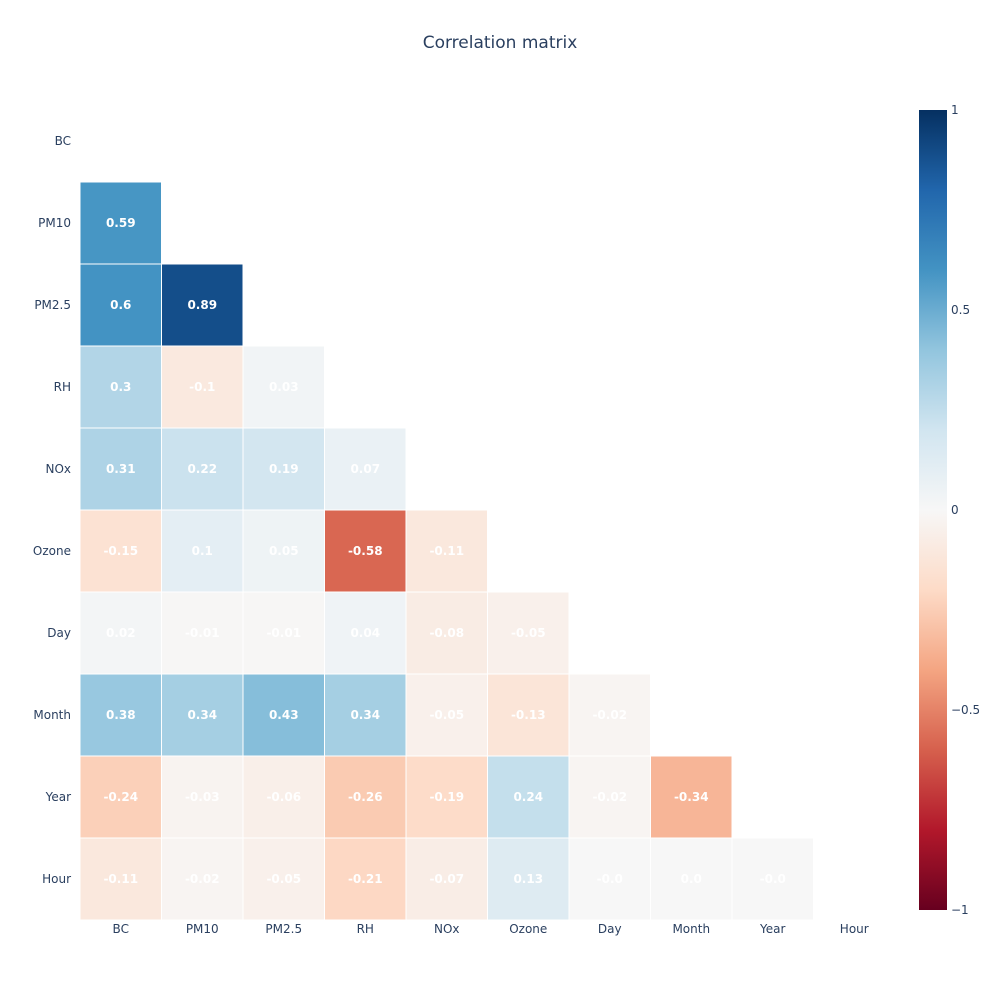  Describe the element at coordinates (365, 929) in the screenshot. I see `x-tick-label: RH` at that location.